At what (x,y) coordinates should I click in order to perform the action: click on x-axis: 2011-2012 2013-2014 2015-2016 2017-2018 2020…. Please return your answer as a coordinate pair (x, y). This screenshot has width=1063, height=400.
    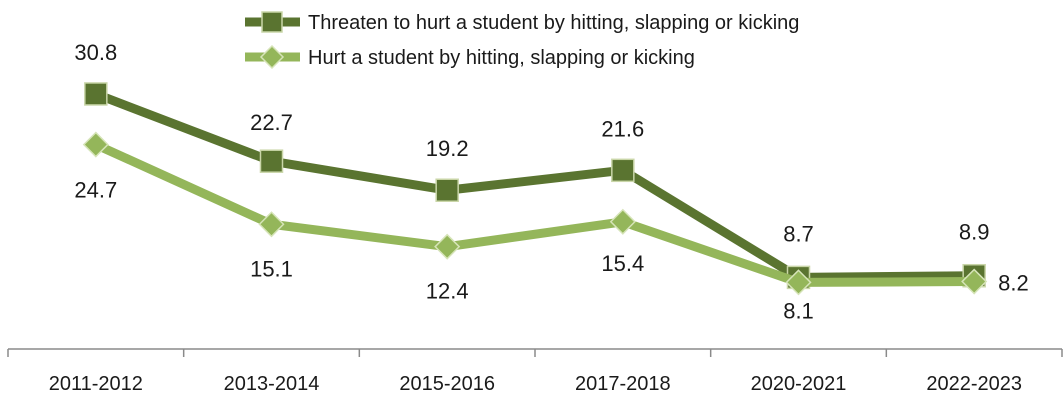
    Looking at the image, I should click on (535, 371).